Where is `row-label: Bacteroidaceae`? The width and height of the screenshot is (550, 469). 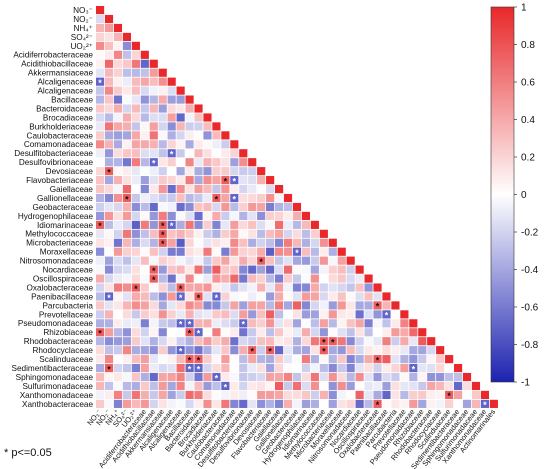 row-label: Bacteroidaceae is located at coordinates (64, 108).